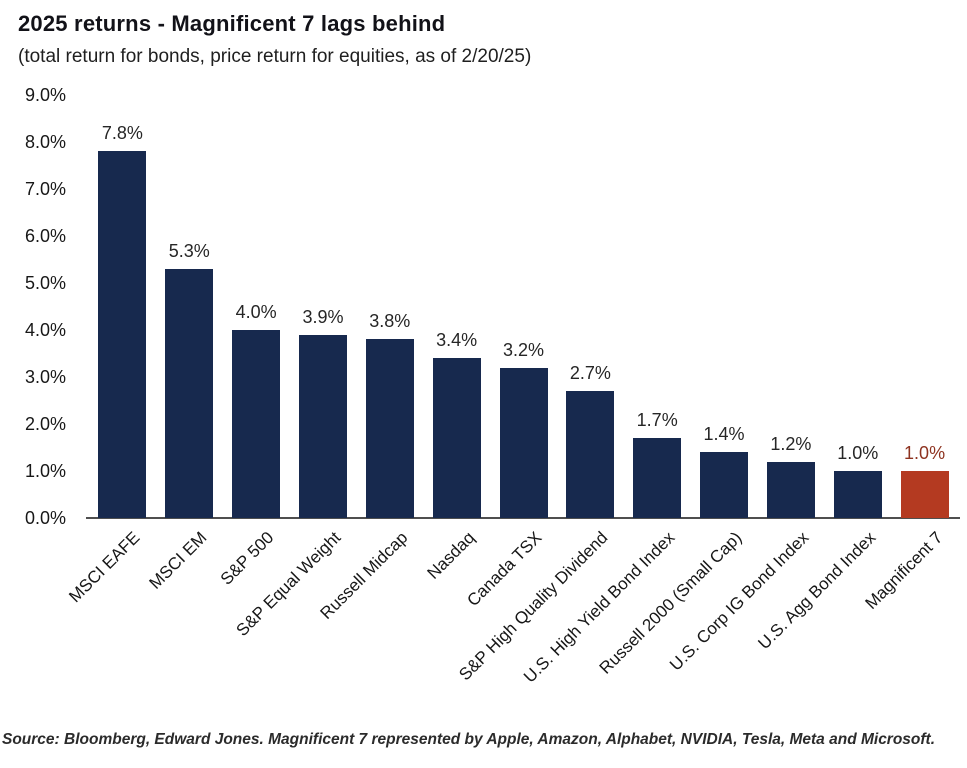 Image resolution: width=967 pixels, height=768 pixels. I want to click on bar-russell-midcap, so click(389, 428).